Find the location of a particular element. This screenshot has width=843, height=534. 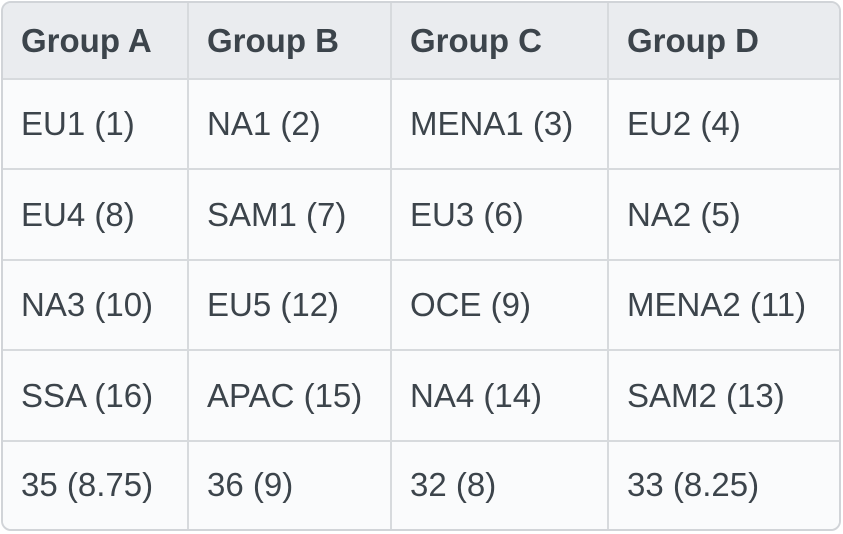

table-cell: APAC (15) is located at coordinates (289, 395).